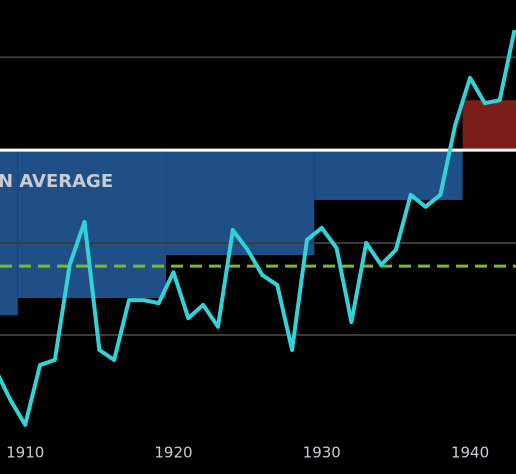  What do you see at coordinates (25, 453) in the screenshot?
I see `x-tick-label: 1910` at bounding box center [25, 453].